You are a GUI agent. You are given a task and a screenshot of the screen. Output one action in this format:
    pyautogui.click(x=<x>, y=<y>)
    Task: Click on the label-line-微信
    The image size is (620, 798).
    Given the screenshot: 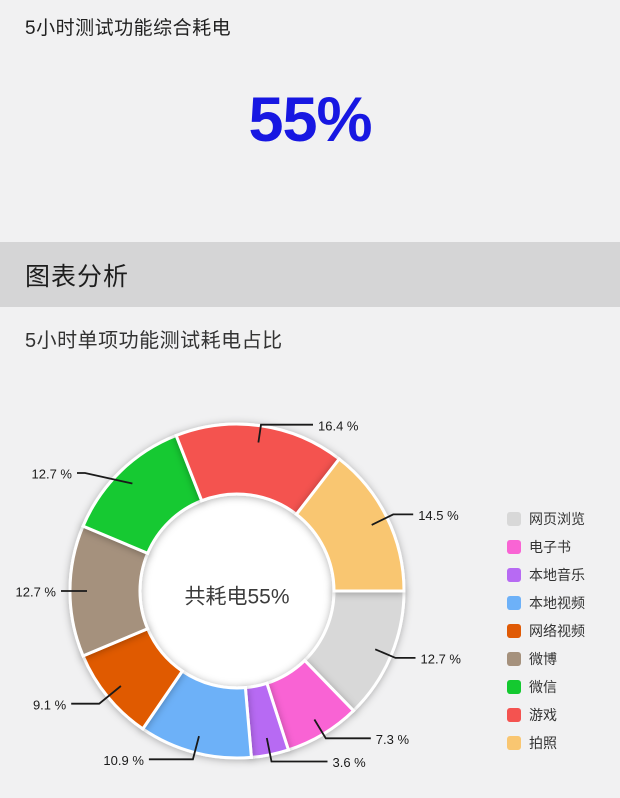 What is the action you would take?
    pyautogui.click(x=105, y=478)
    